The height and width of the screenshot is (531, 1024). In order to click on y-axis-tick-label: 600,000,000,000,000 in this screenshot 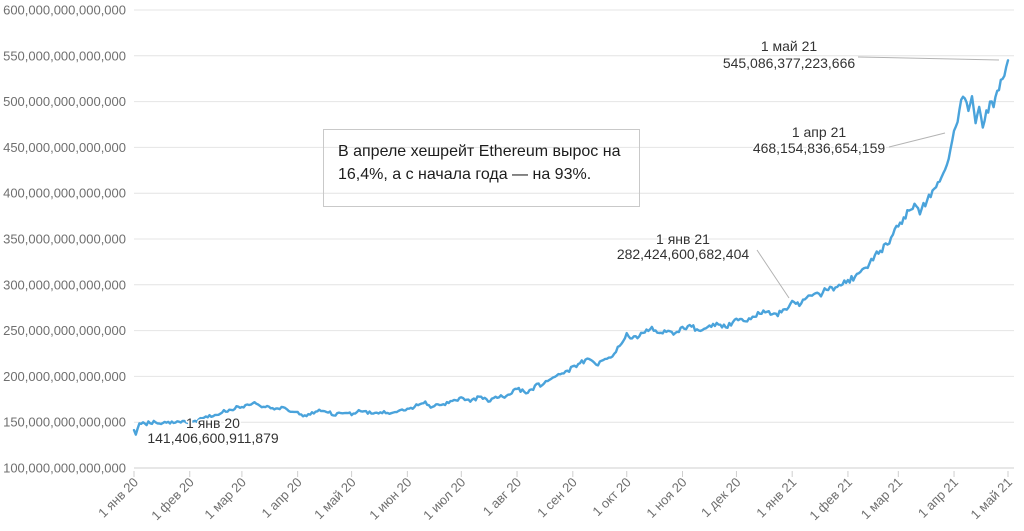, I will do `click(64, 10)`.